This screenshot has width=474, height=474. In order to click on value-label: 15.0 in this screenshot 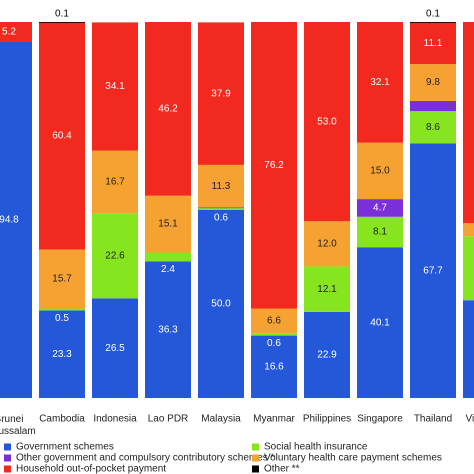, I will do `click(380, 171)`.